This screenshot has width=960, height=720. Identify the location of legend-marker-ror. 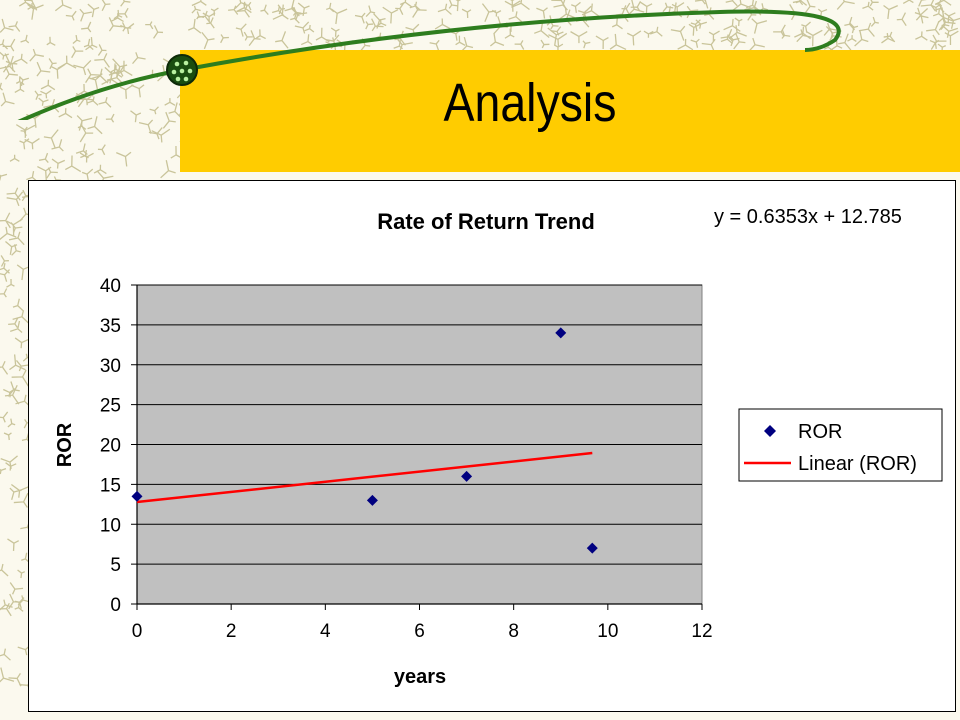
(770, 431).